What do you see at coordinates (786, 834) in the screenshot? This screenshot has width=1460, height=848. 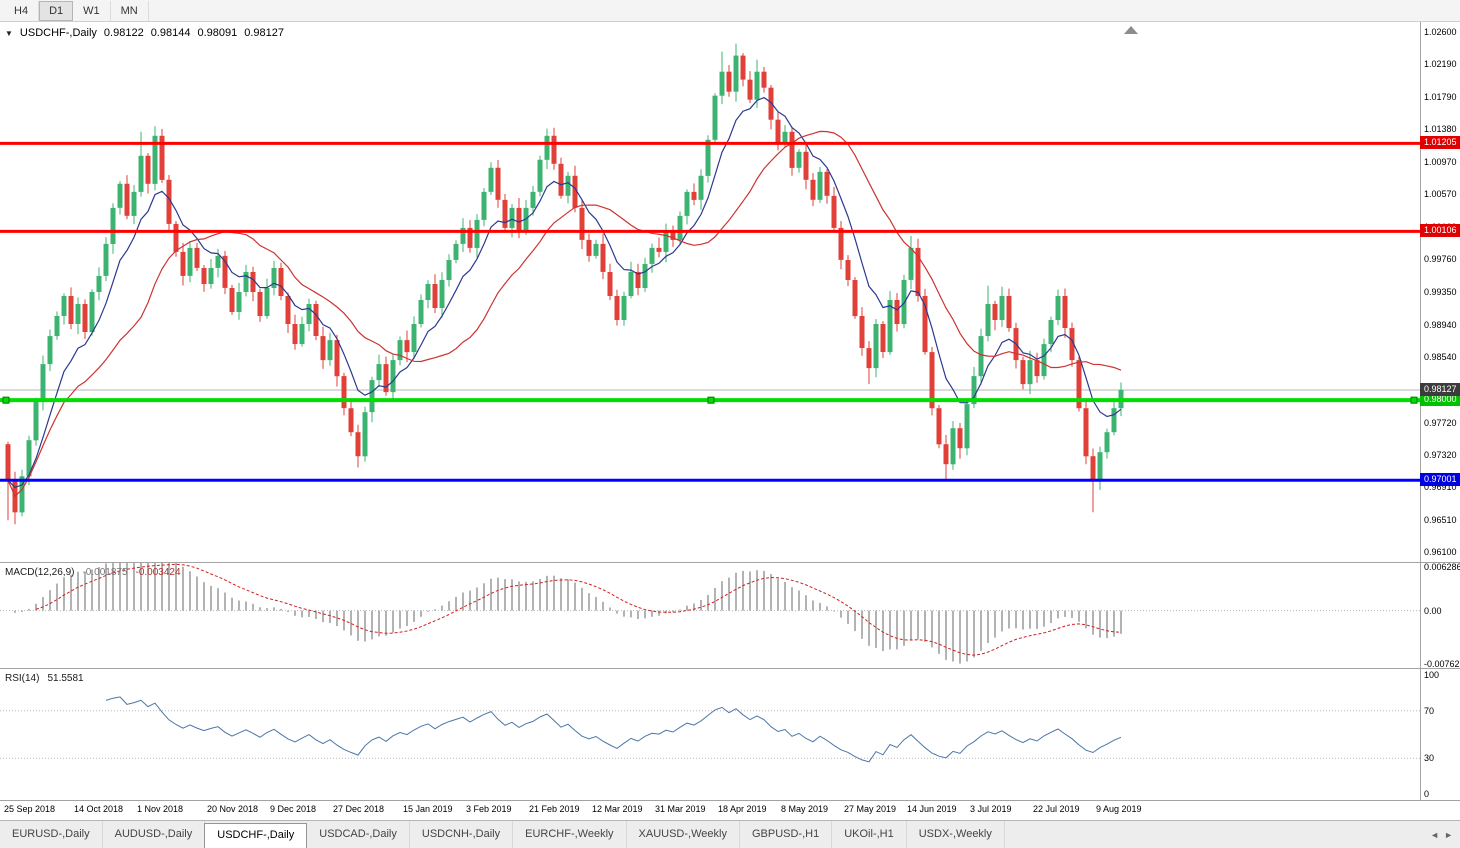 I see `tab-gbpusd-h1: GBPUSD-,H1` at bounding box center [786, 834].